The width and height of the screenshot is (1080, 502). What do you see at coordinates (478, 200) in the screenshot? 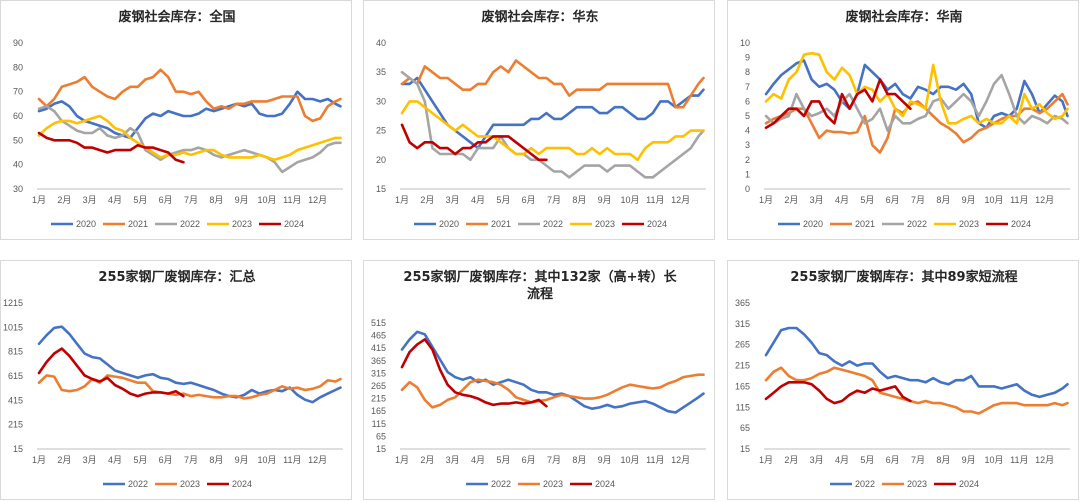
I see `x-tick-label: 4月` at bounding box center [478, 200].